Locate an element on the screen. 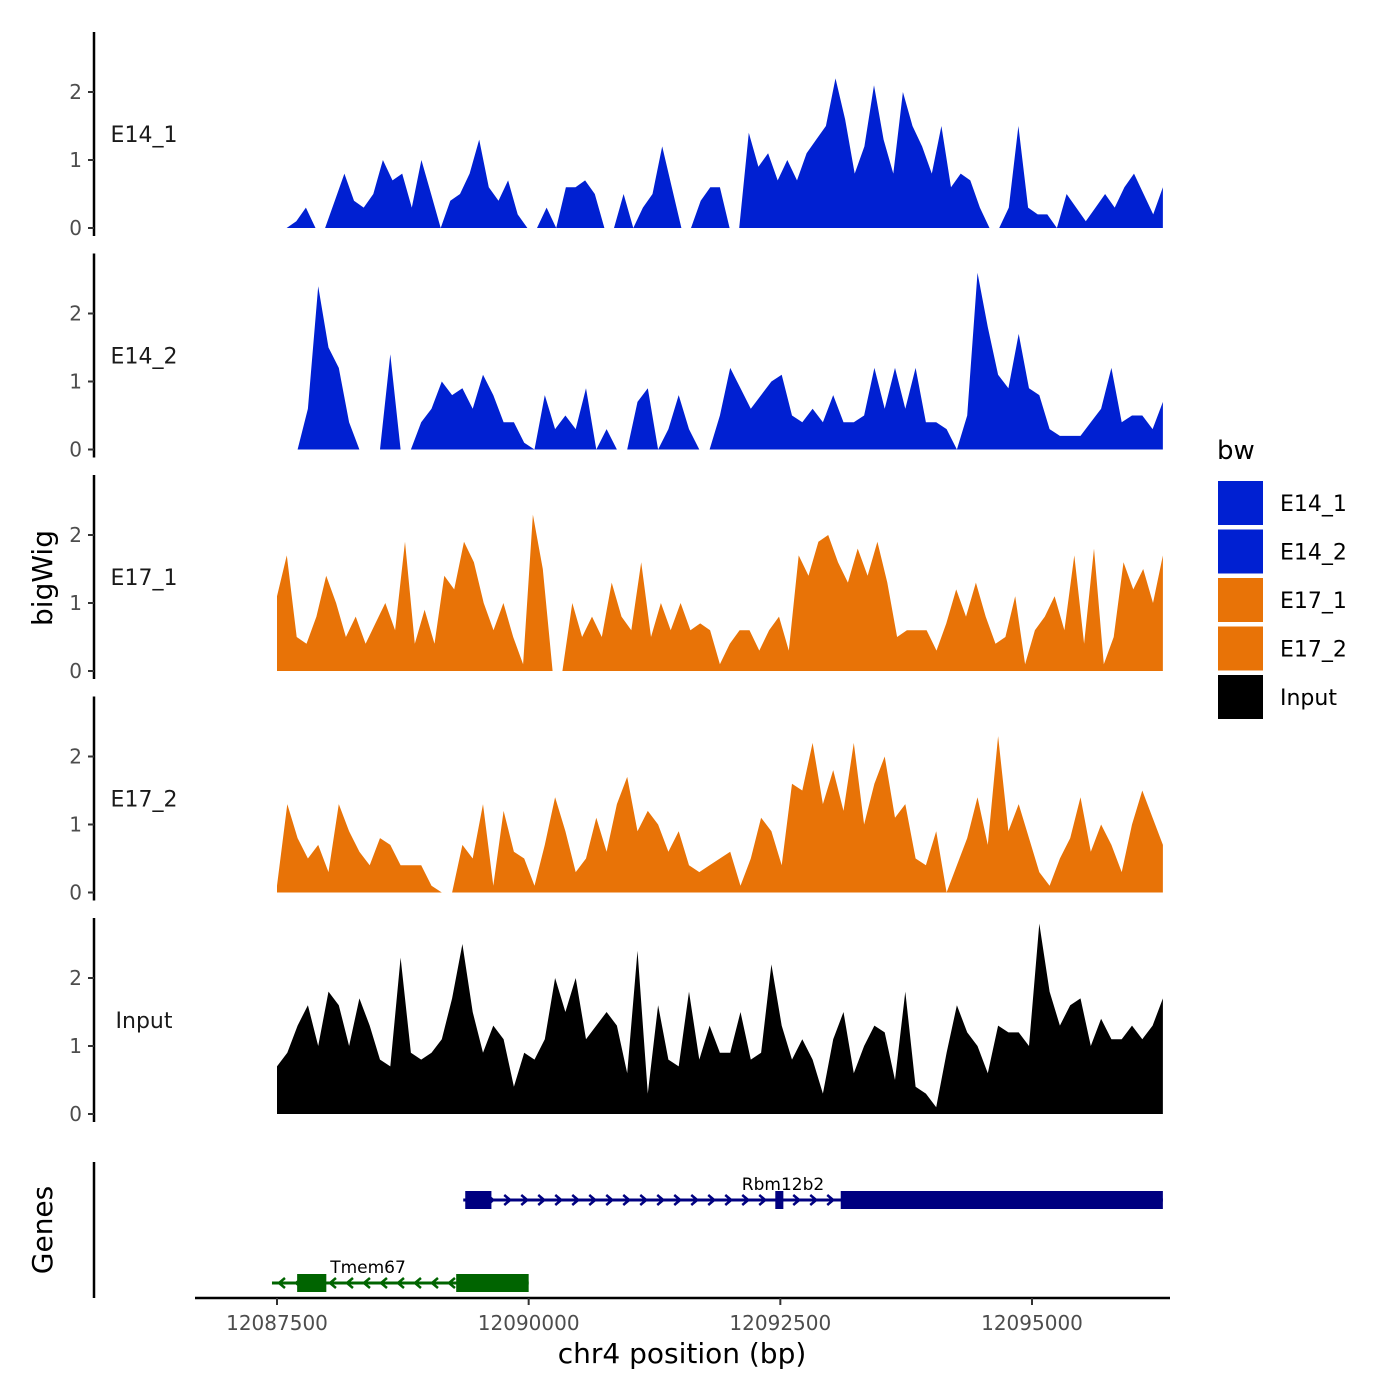  legend-label: Input is located at coordinates (1308, 698).